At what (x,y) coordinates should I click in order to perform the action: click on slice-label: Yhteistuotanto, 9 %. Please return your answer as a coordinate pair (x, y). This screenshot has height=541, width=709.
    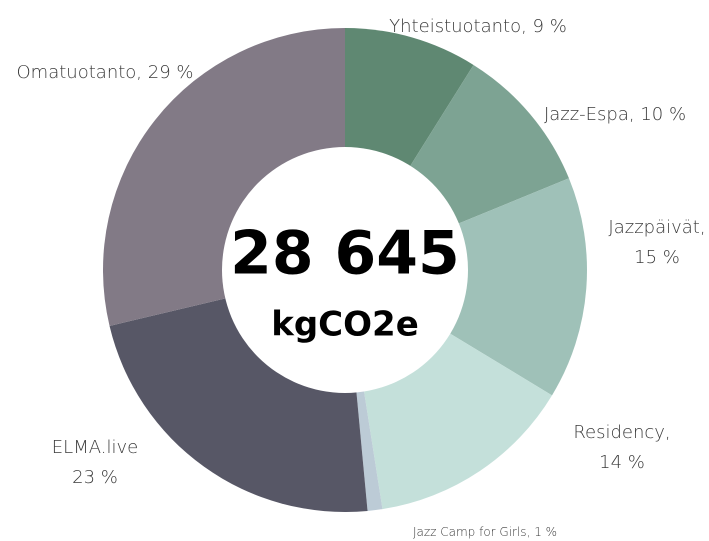
    Looking at the image, I should click on (478, 26).